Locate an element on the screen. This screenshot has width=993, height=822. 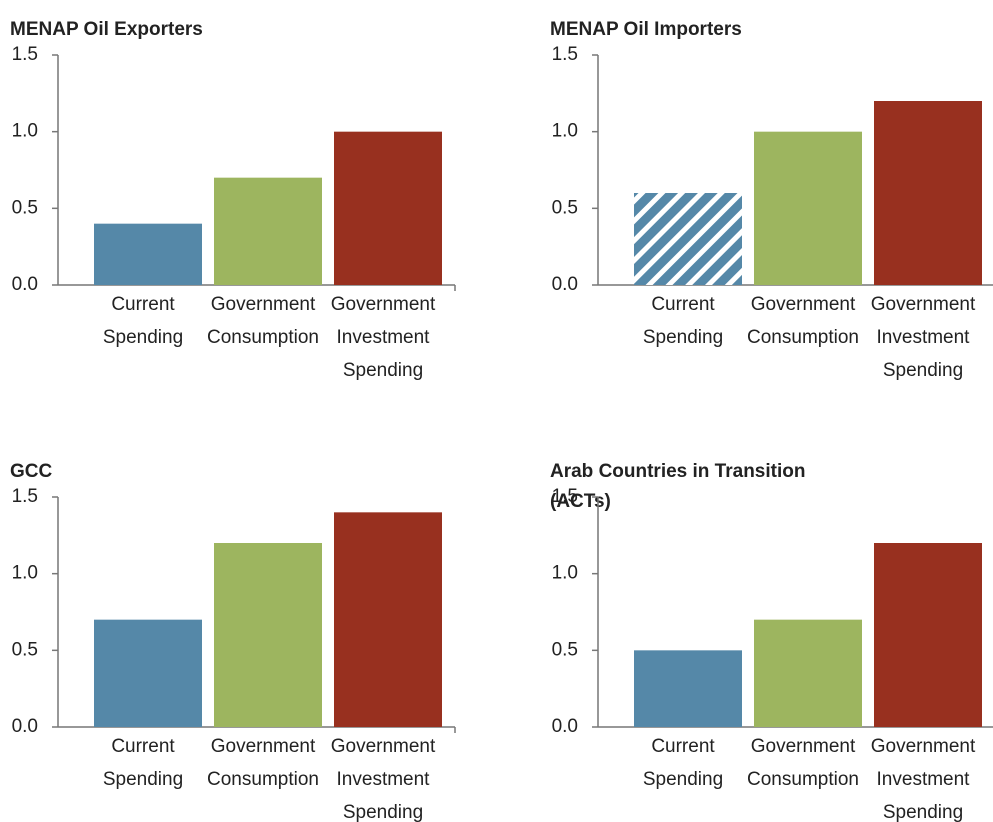
chart-title: MENAP Oil Importers is located at coordinates (646, 29).